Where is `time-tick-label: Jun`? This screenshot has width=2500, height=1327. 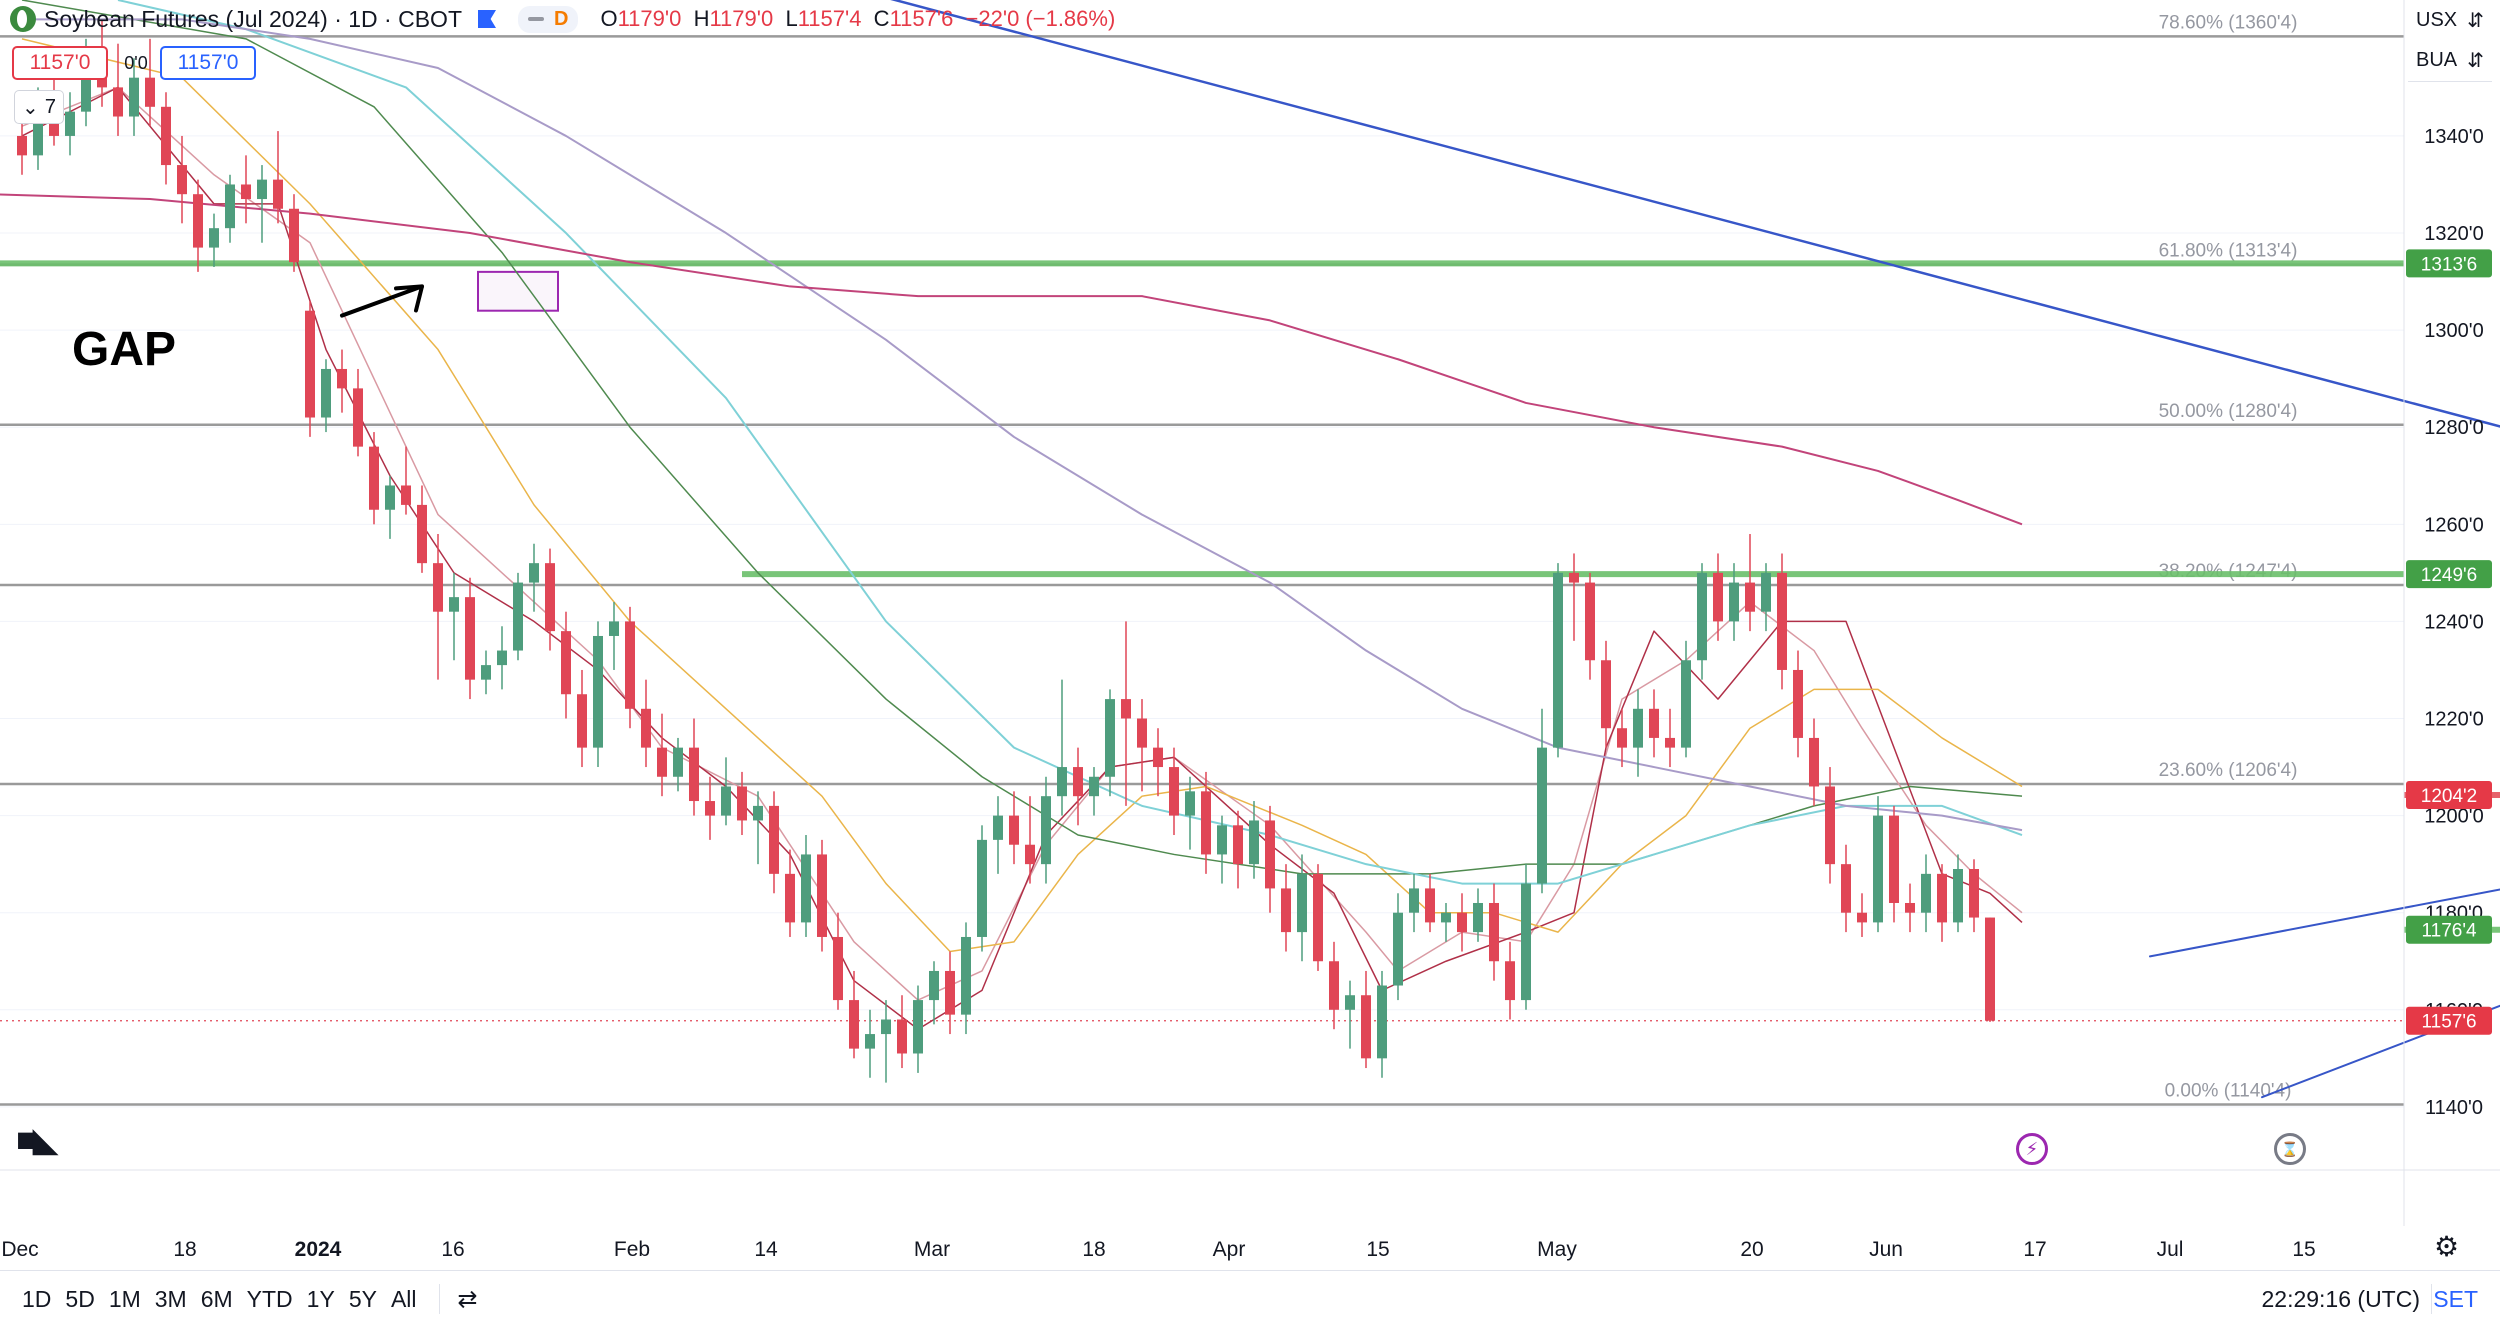
time-tick-label: Jun is located at coordinates (1886, 1249).